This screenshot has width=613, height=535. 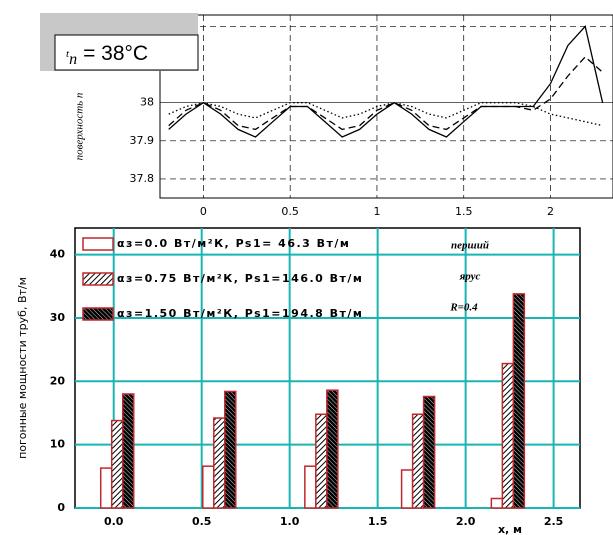 What do you see at coordinates (240, 313) in the screenshot?
I see `legend-label: αз=1.50 Вт/м²К, Ps1=194.8 Вт/м` at bounding box center [240, 313].